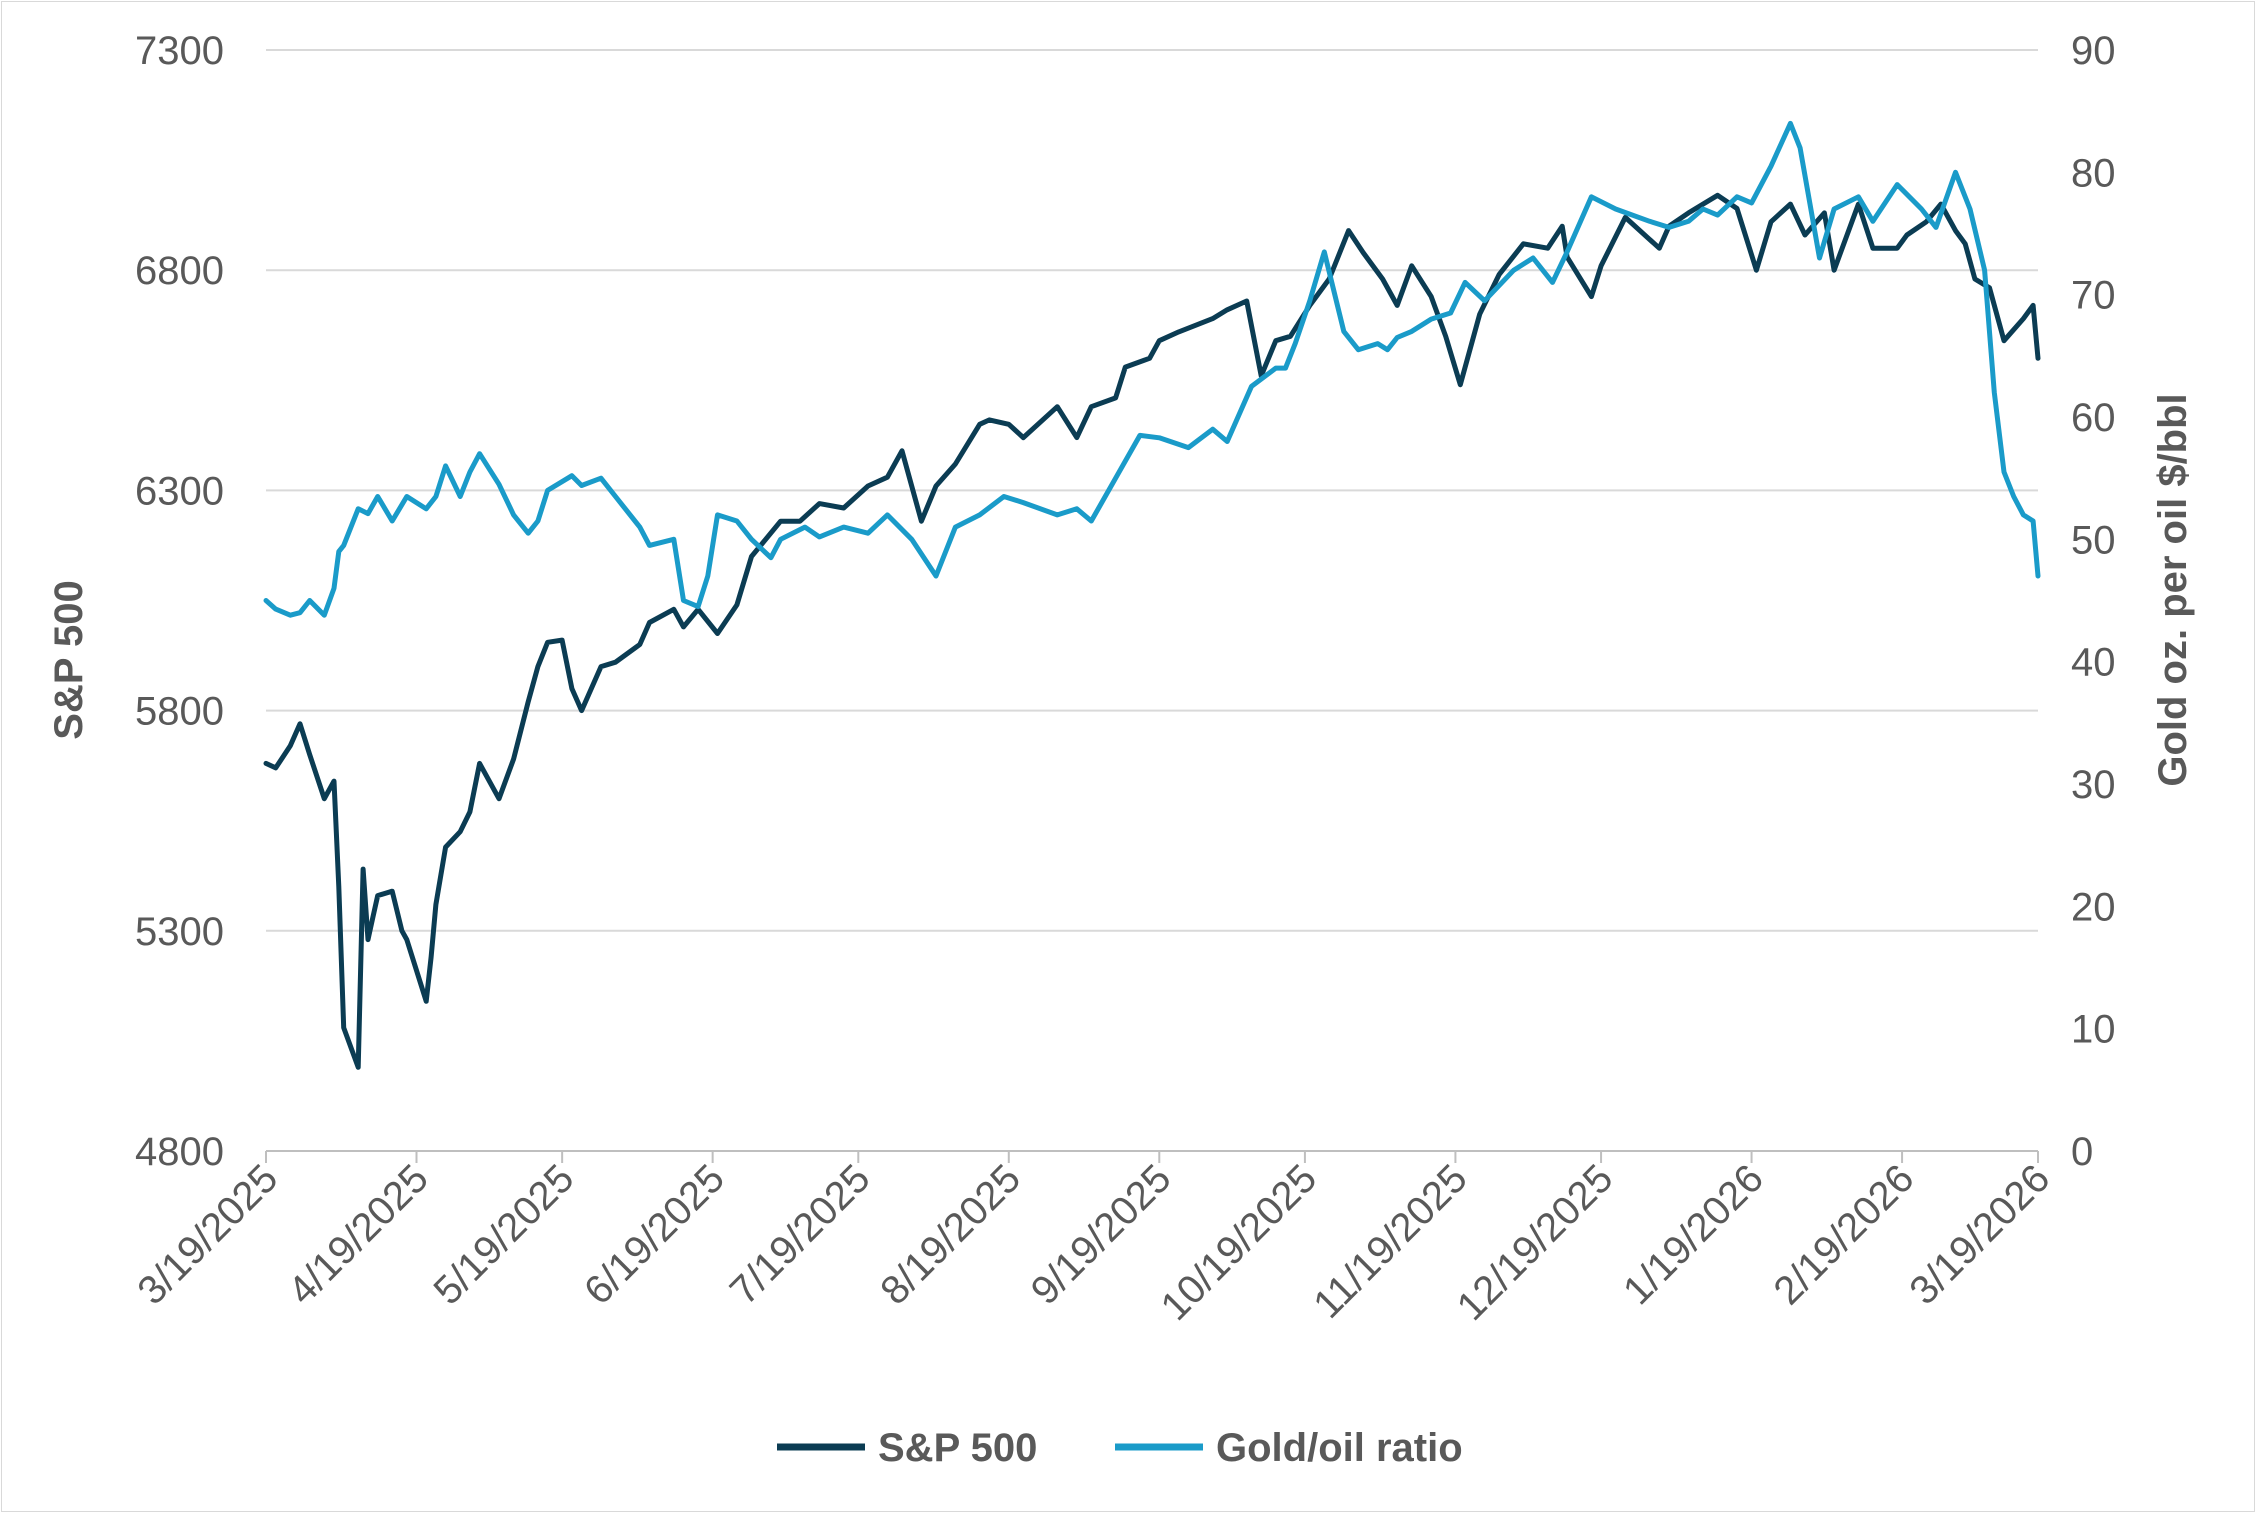 The width and height of the screenshot is (2258, 1515). Describe the element at coordinates (2093, 907) in the screenshot. I see `y2-tick-label: 20` at that location.